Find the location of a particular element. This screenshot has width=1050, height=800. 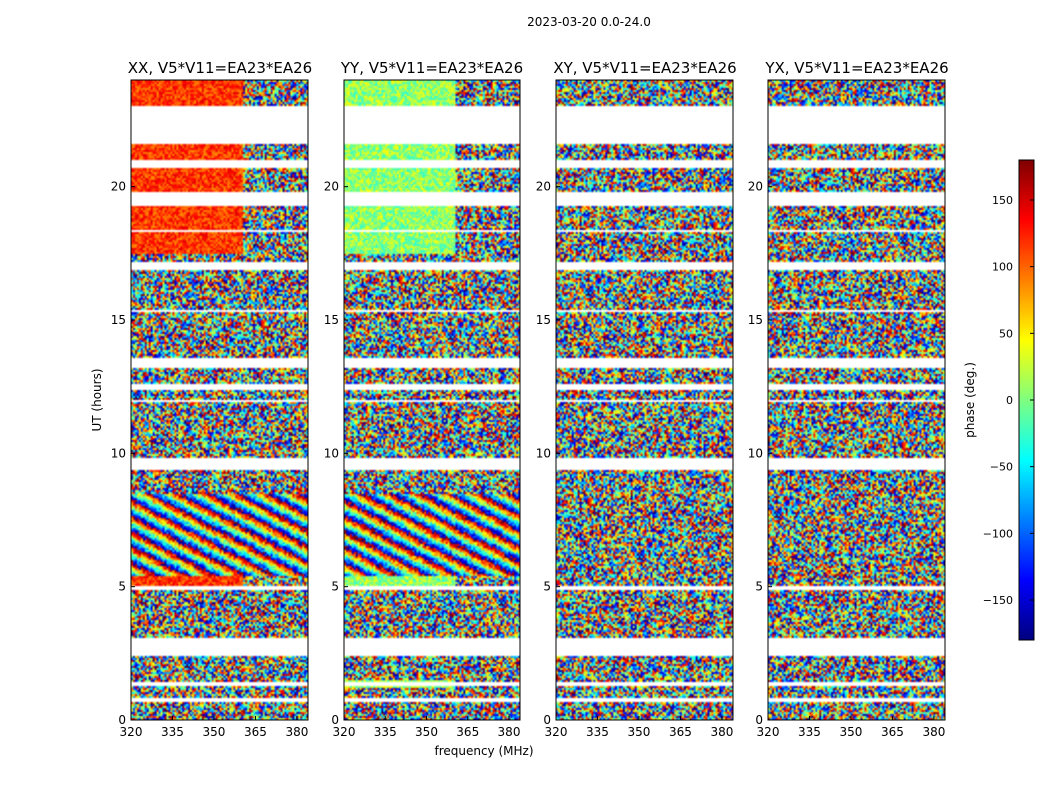

panel-title: XY, V5*V11=EA23*EA26 is located at coordinates (644, 68).